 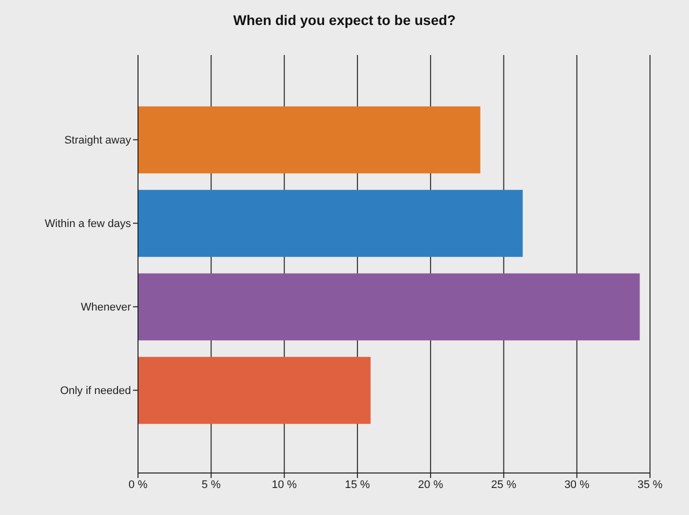 I want to click on chart-title: When did you expect to be used?, so click(x=344, y=20).